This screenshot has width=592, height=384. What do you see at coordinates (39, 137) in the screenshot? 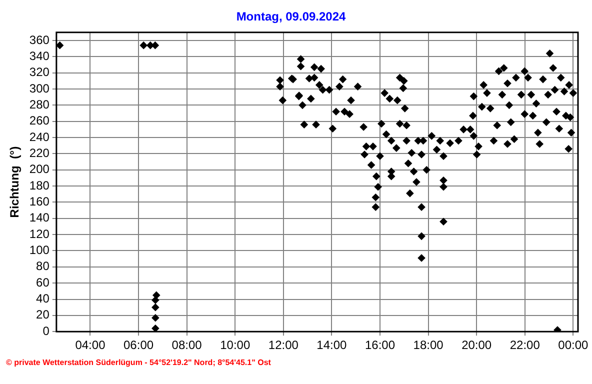
I see `y-tick-label: 240` at bounding box center [39, 137].